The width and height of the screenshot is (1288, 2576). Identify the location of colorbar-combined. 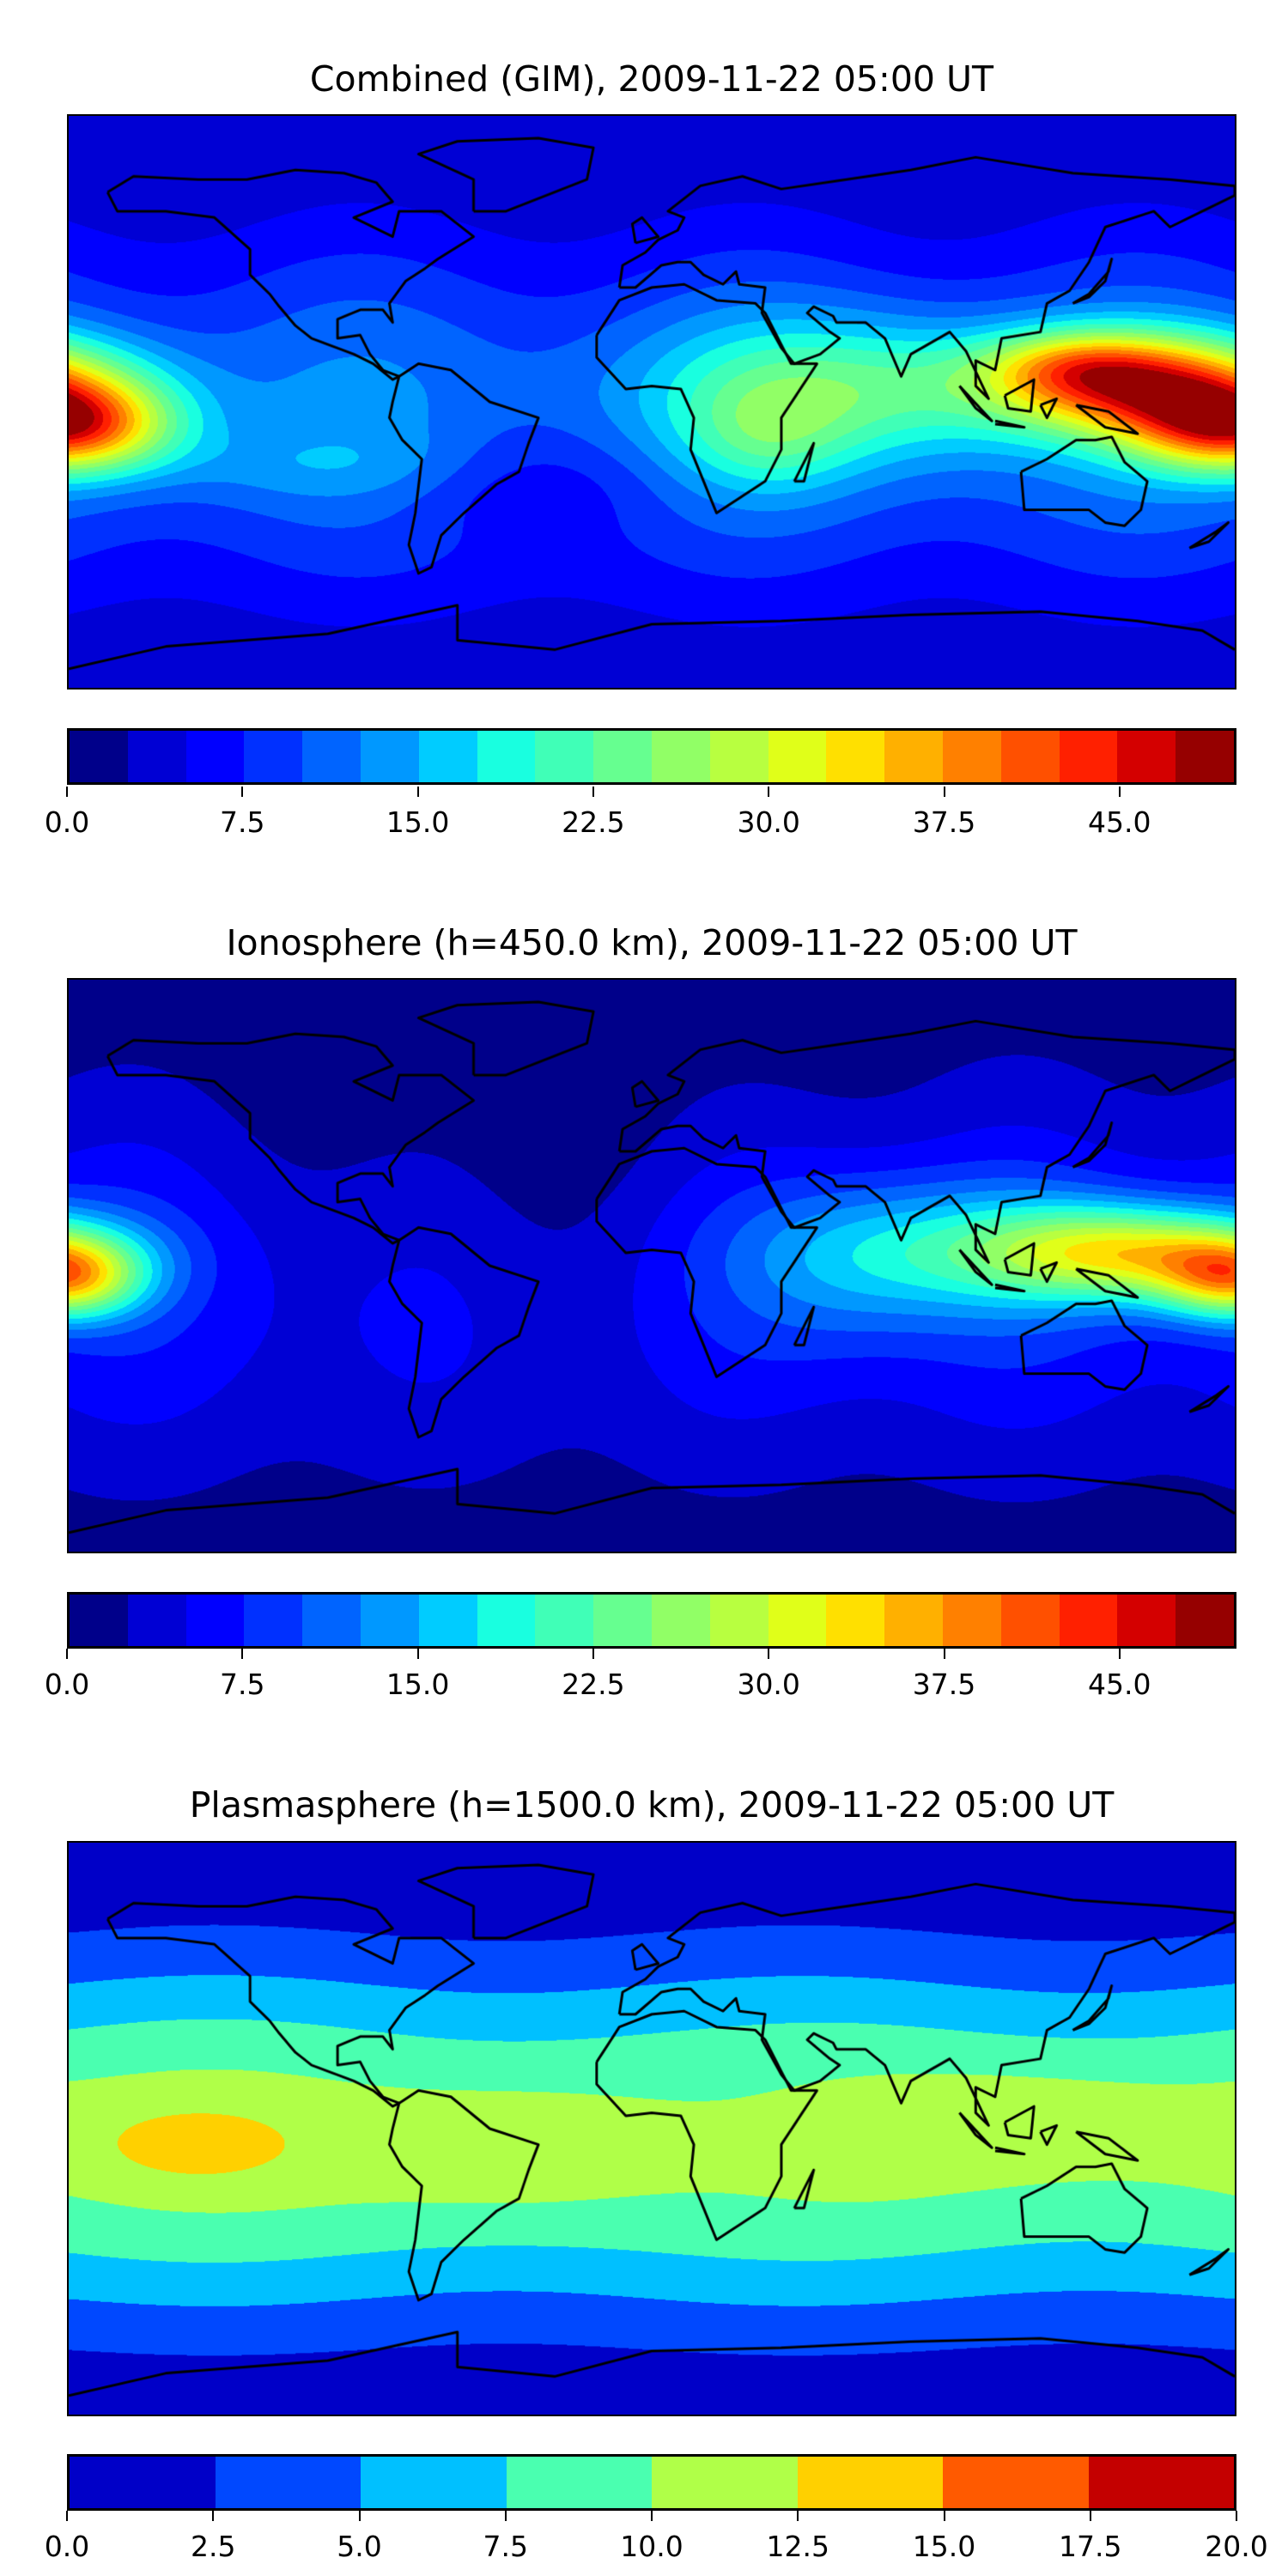
(651, 757).